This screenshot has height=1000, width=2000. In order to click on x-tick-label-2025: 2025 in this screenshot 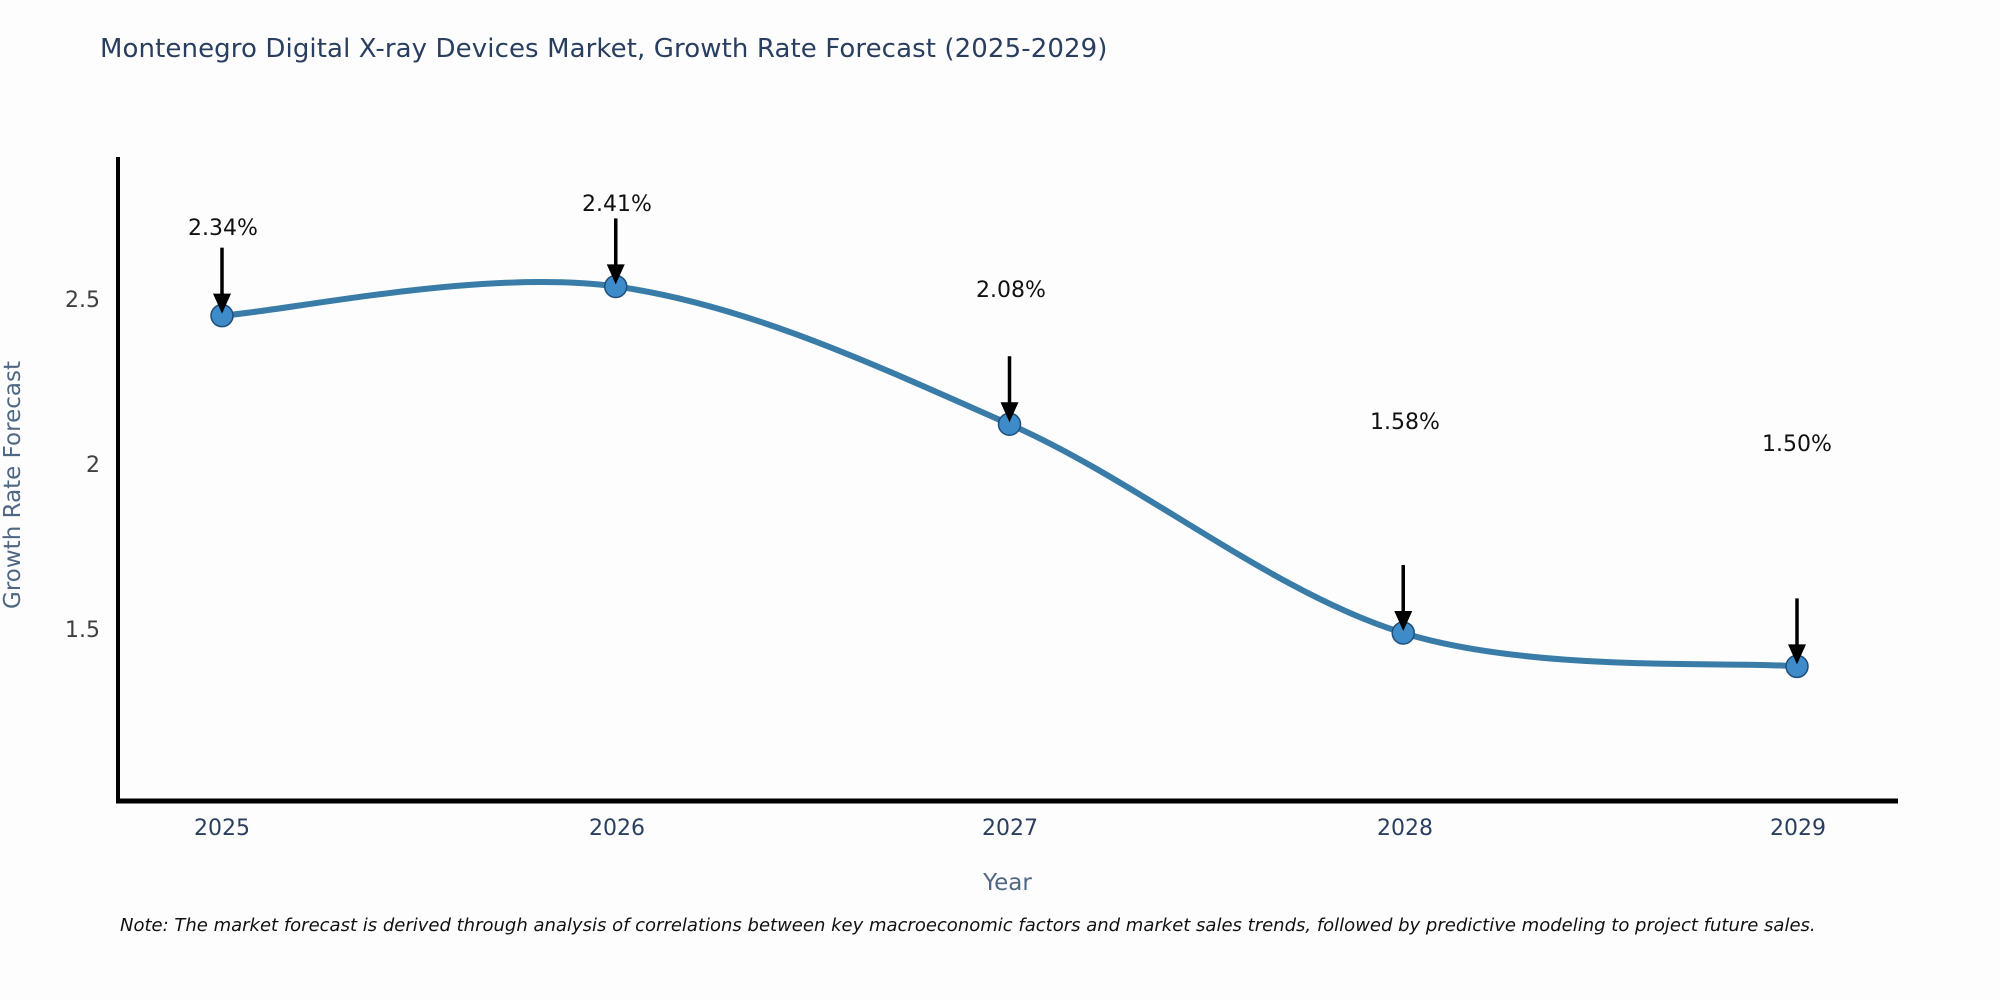, I will do `click(222, 828)`.